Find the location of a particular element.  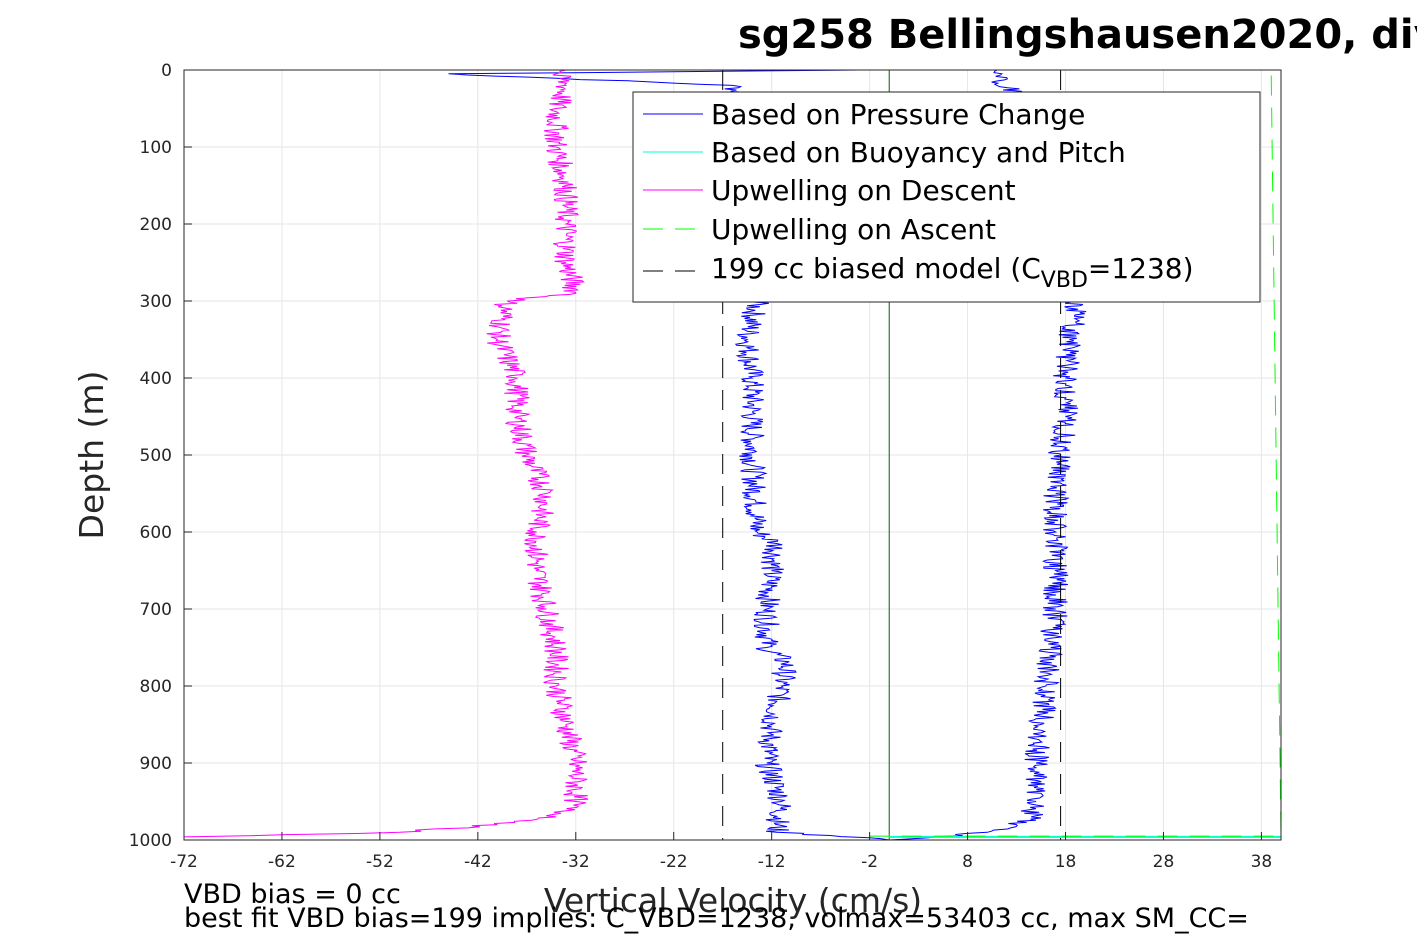

x-tick-label: -32 is located at coordinates (576, 862).